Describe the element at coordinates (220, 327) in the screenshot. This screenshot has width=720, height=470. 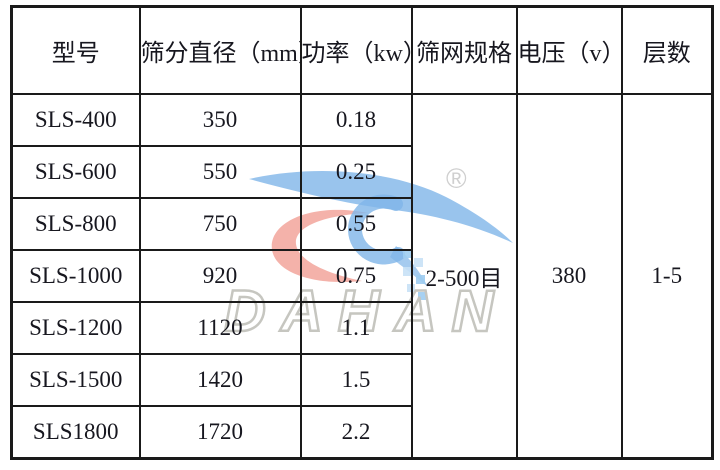
I see `diameter-cell: 1120` at that location.